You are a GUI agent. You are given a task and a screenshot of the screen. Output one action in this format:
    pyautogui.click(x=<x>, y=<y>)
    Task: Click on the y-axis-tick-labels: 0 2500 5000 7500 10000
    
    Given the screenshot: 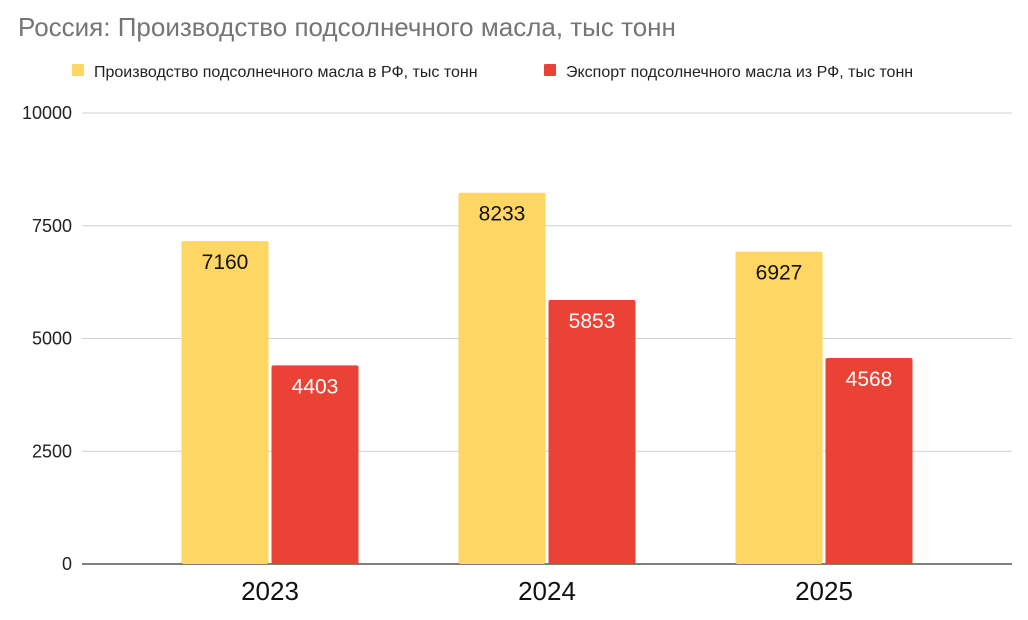 What is the action you would take?
    pyautogui.click(x=47, y=338)
    